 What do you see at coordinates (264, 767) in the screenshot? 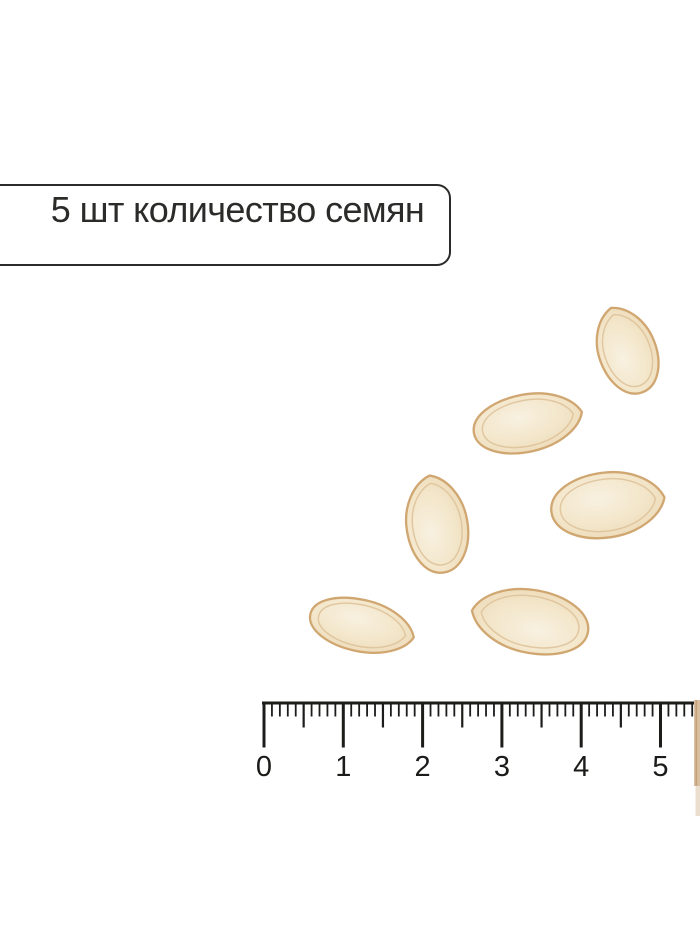
I see `ruler-number: 0` at bounding box center [264, 767].